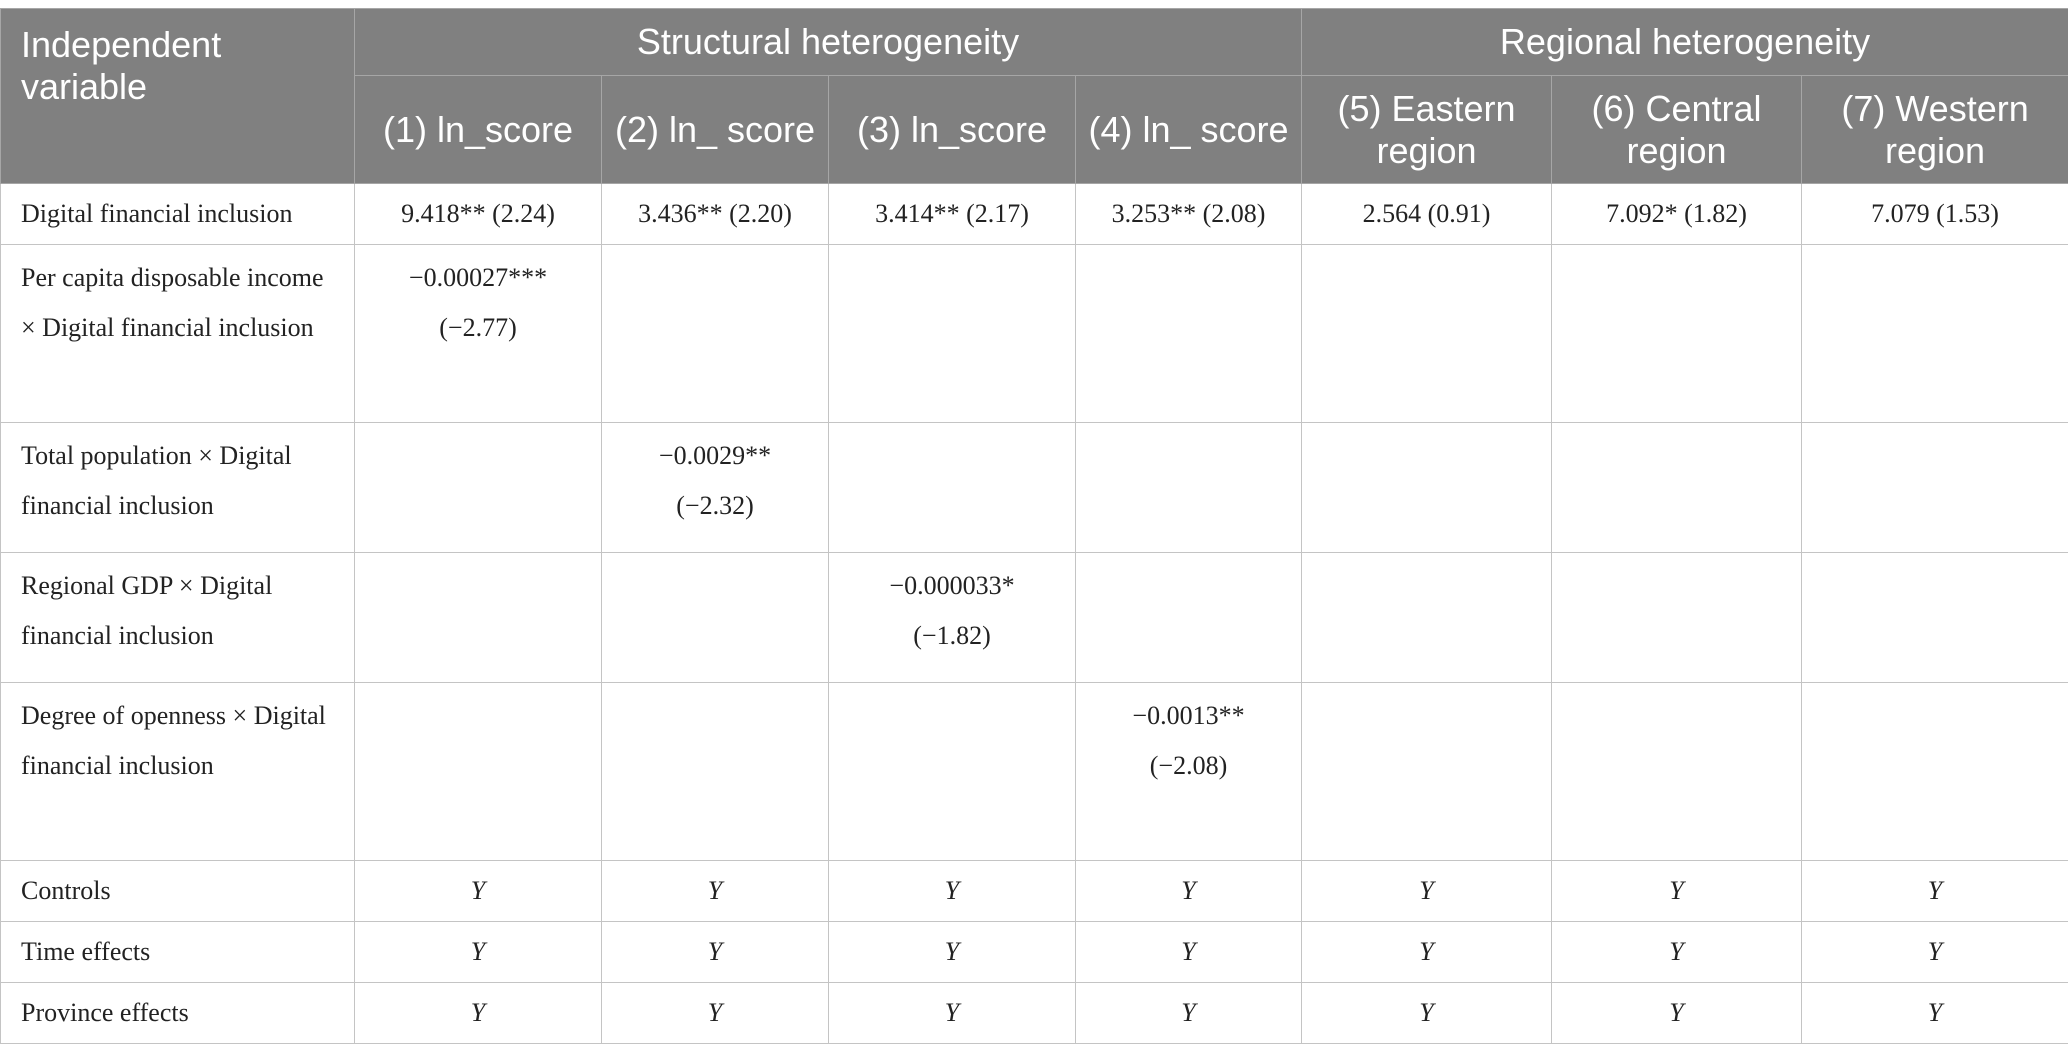 The image size is (2068, 1044). What do you see at coordinates (952, 214) in the screenshot?
I see `table-cell: 3.414** (2.17)` at bounding box center [952, 214].